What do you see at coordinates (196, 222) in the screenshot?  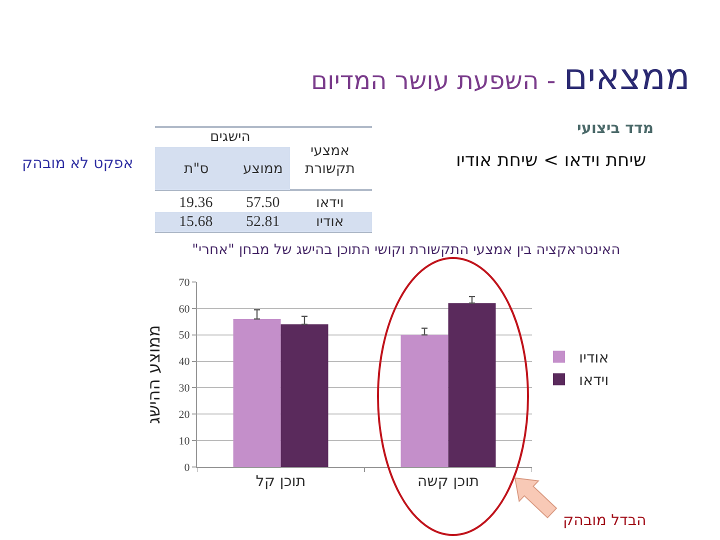 I see `text: 15.68` at bounding box center [196, 222].